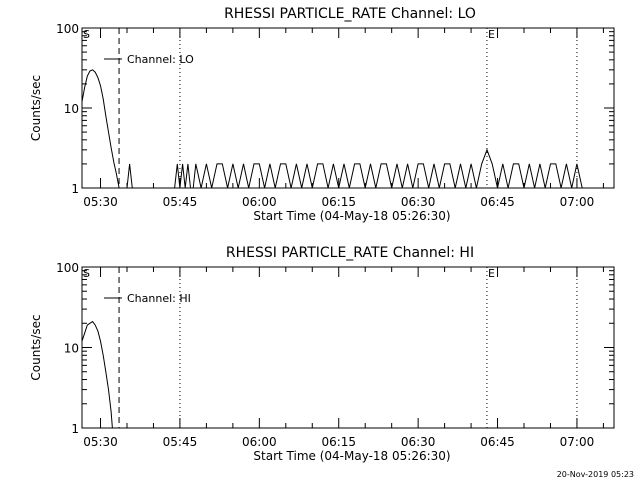 This screenshot has width=640, height=480. What do you see at coordinates (351, 216) in the screenshot?
I see `x-axis-label-lo: Start Time (04-May-18 05:26:30)` at bounding box center [351, 216].